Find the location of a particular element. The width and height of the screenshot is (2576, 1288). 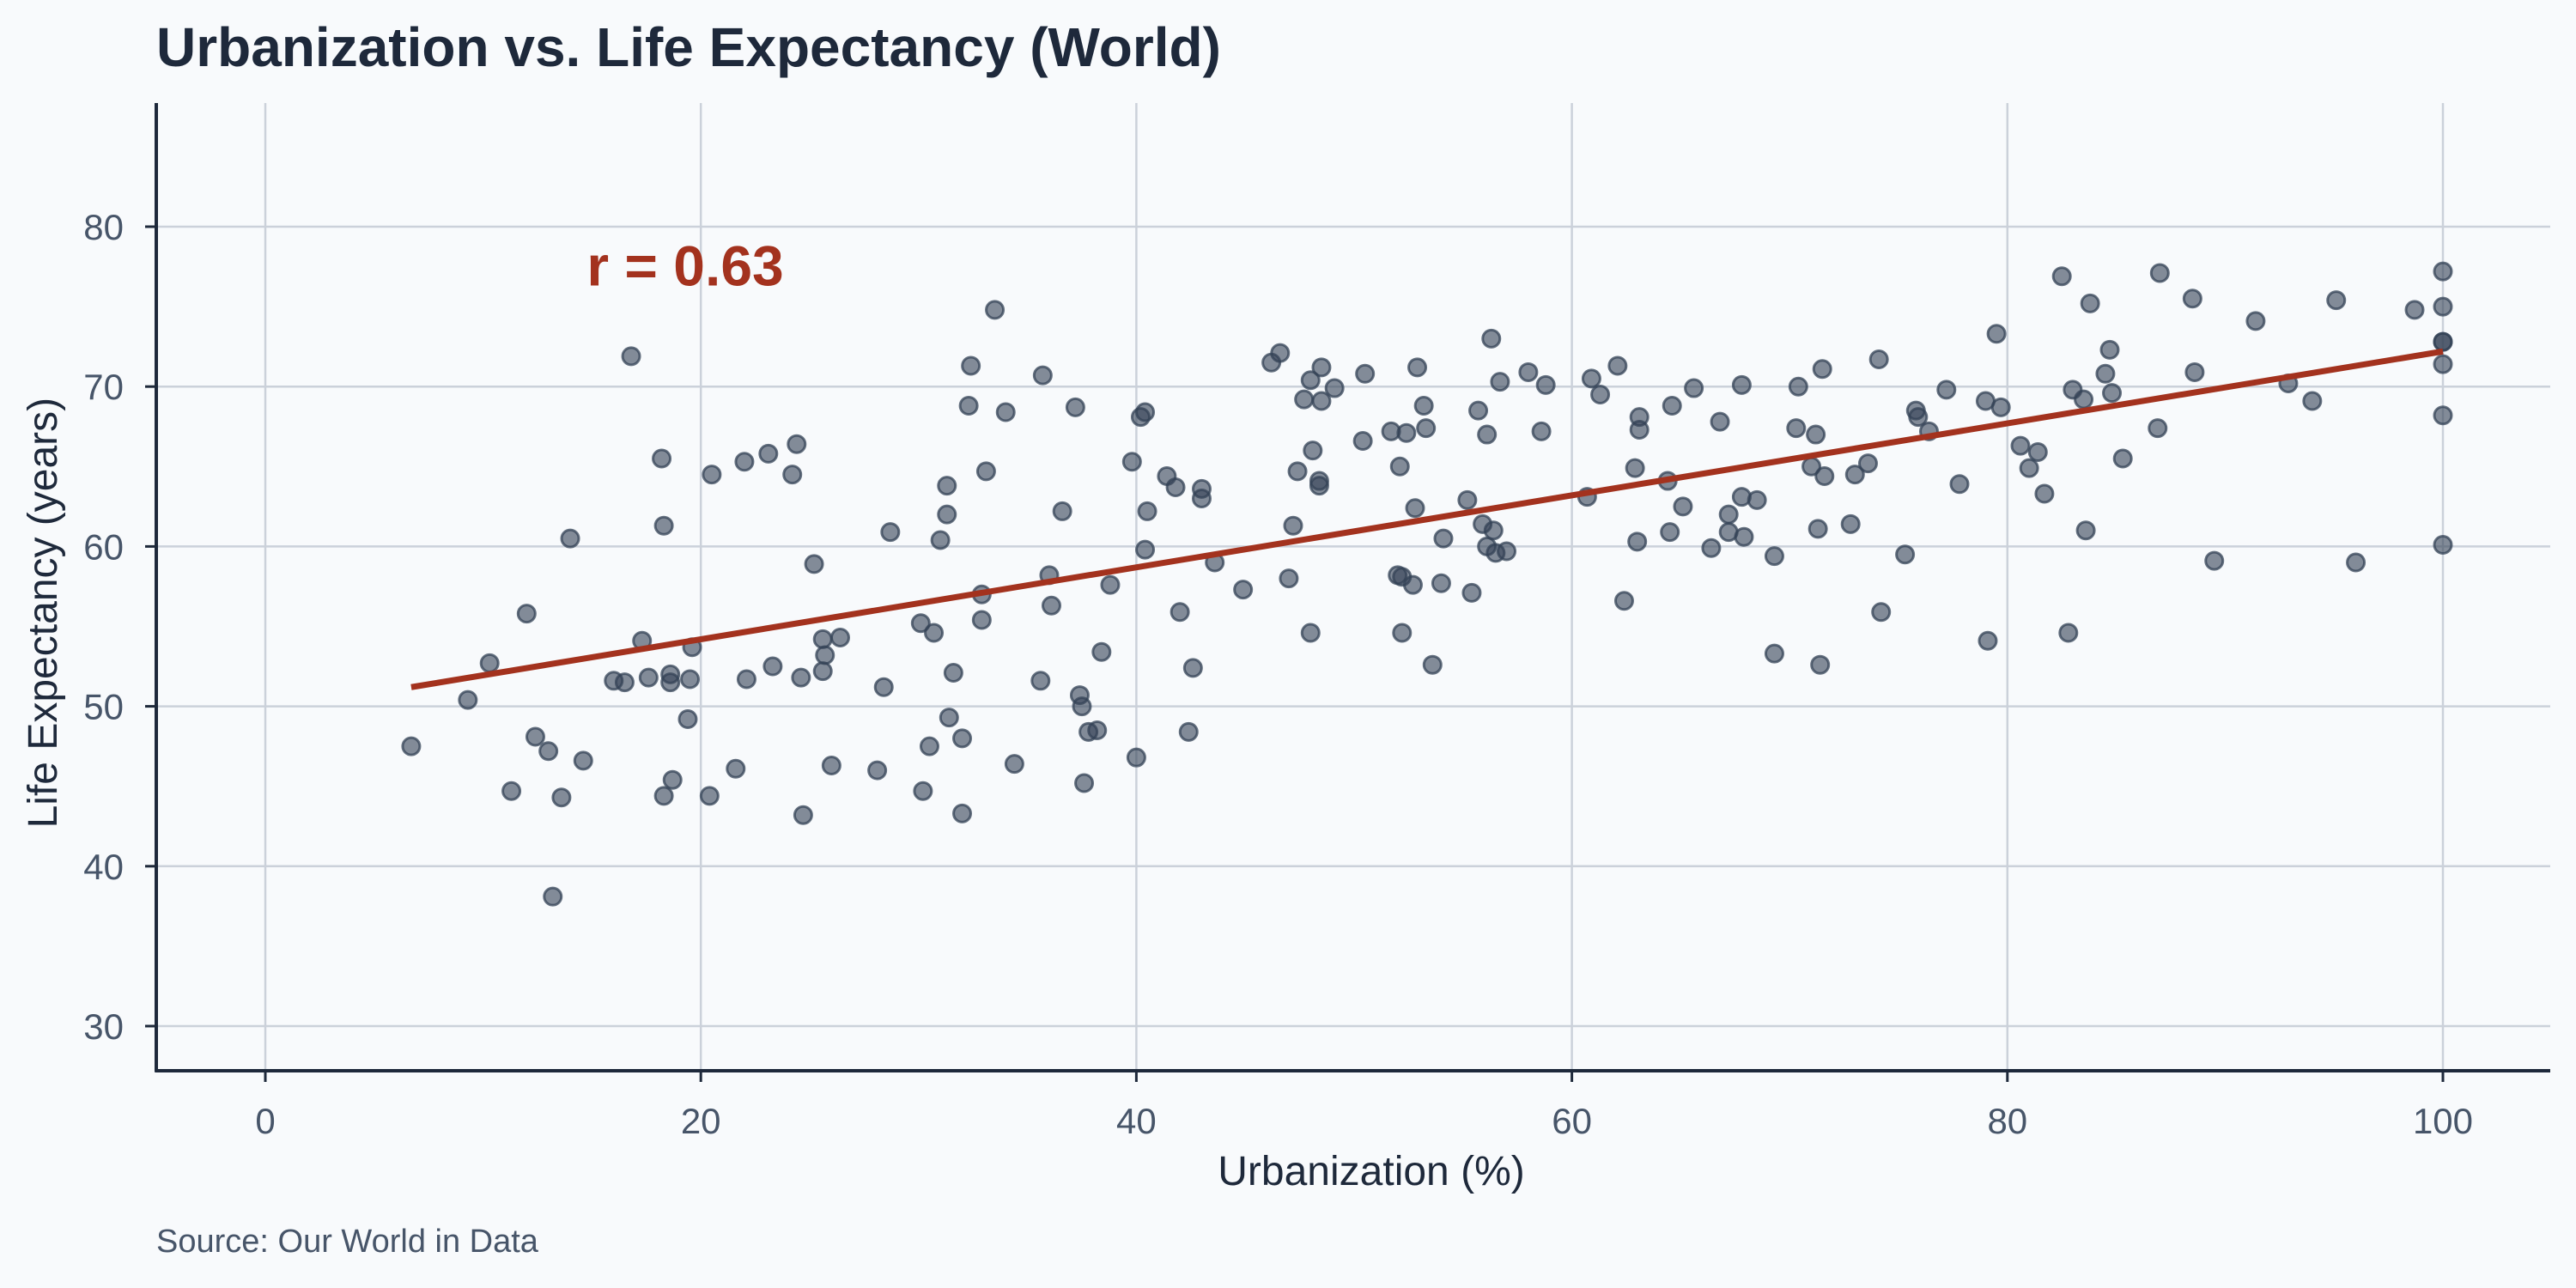

y-tick-label: 50 is located at coordinates (104, 707).